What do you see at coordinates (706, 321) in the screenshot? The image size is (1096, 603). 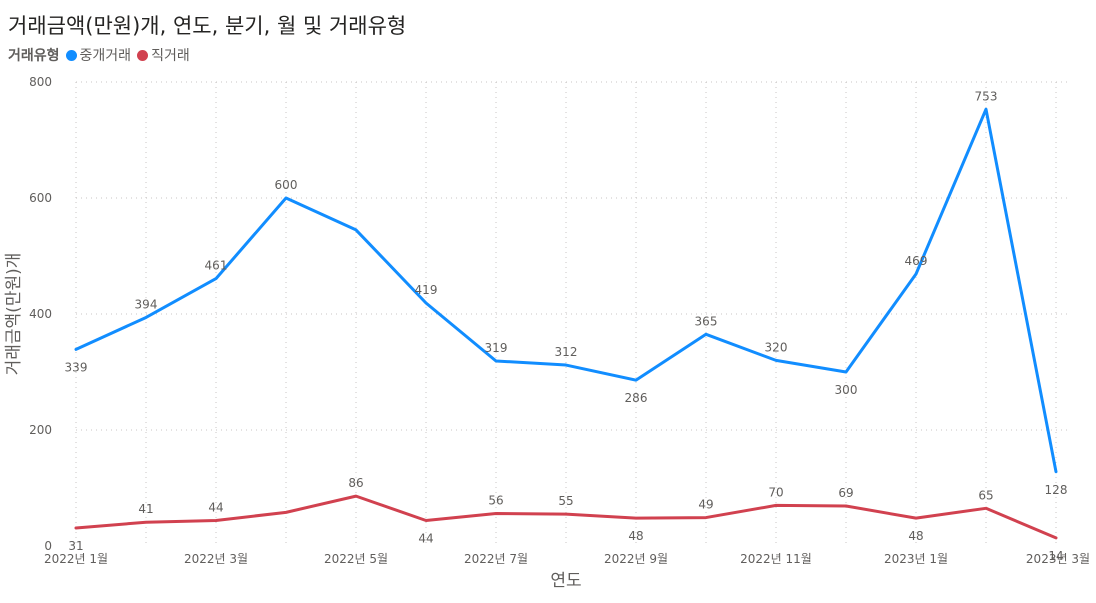 I see `data-label-0: 365` at bounding box center [706, 321].